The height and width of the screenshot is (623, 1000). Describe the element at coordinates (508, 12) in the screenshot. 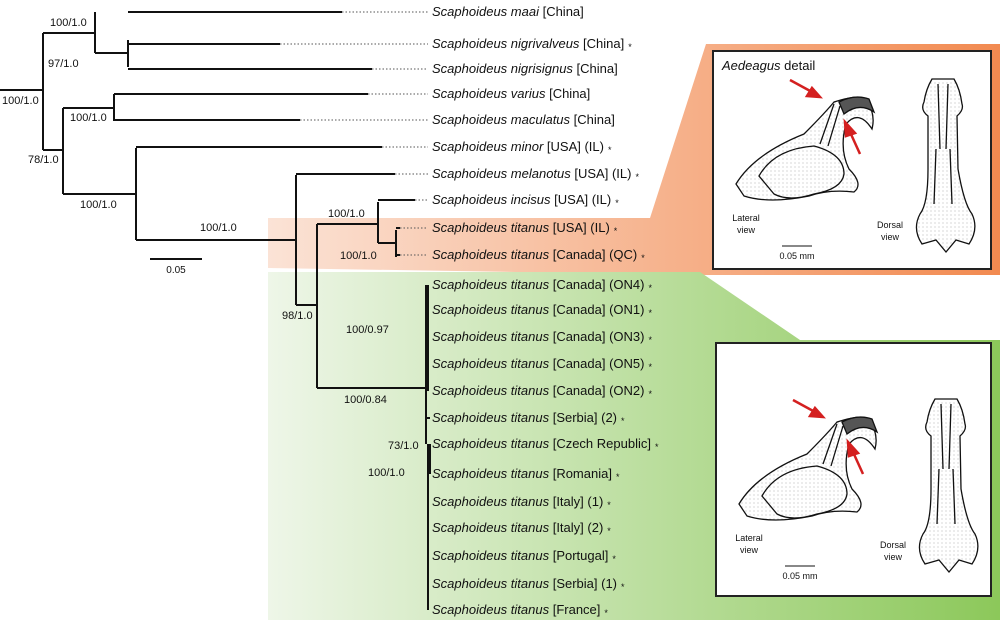

I see `taxon-label: Scaphoideus maai [China]` at that location.